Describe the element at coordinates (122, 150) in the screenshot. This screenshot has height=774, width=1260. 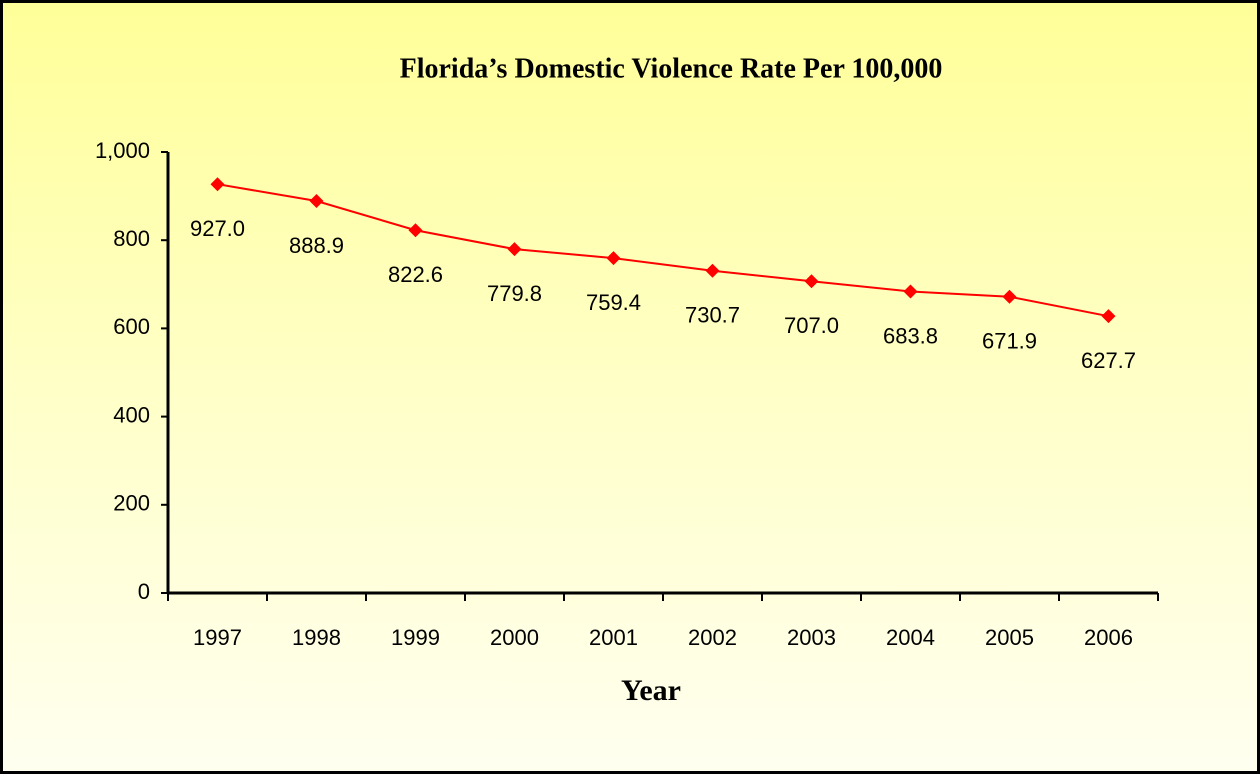
I see `y-tick-label: 1,000` at that location.